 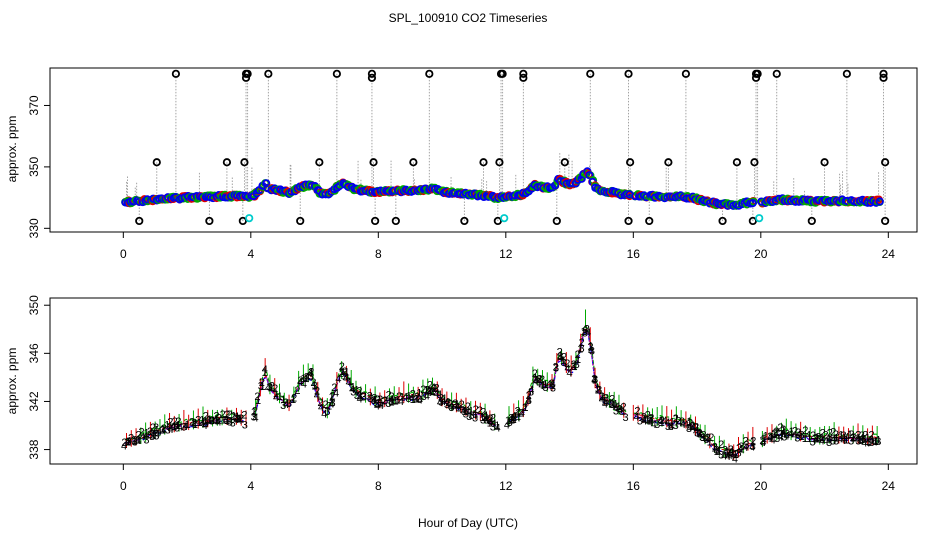 I want to click on top-calibration-point, so click(x=504, y=218).